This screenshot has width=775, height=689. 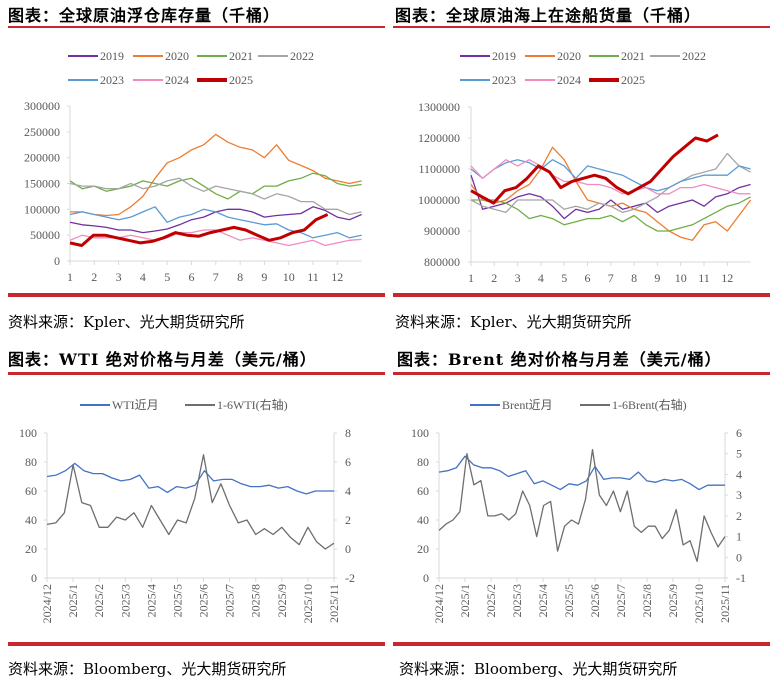 What do you see at coordinates (313, 277) in the screenshot?
I see `x-tick-label: 11` at bounding box center [313, 277].